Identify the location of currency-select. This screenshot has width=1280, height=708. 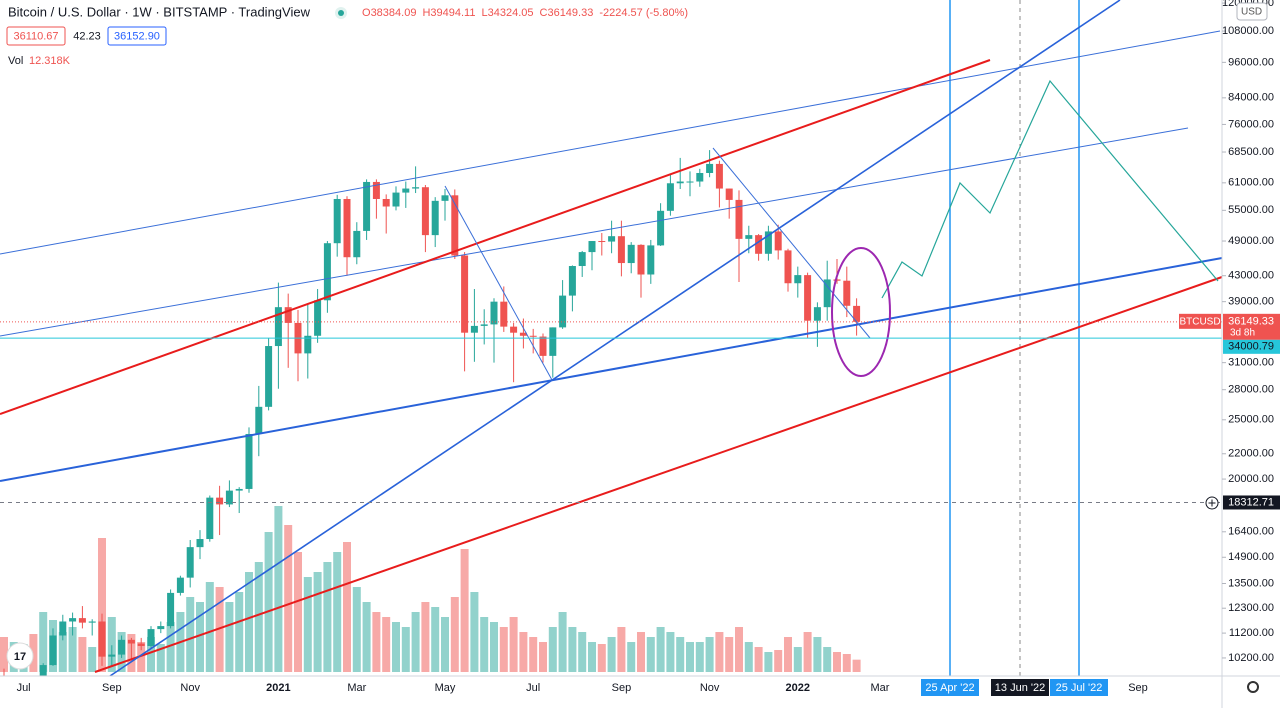
(1252, 11).